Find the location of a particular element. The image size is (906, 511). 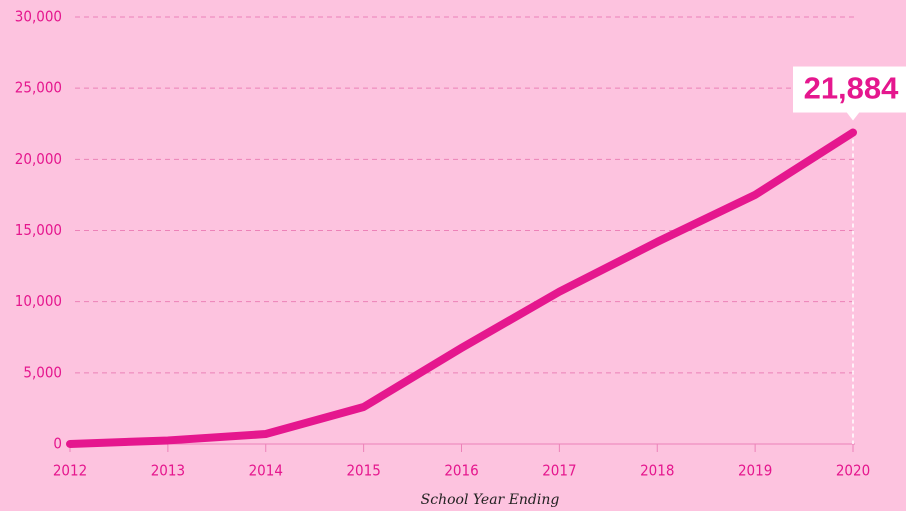

y-tick-label: 10,000 is located at coordinates (38, 301).